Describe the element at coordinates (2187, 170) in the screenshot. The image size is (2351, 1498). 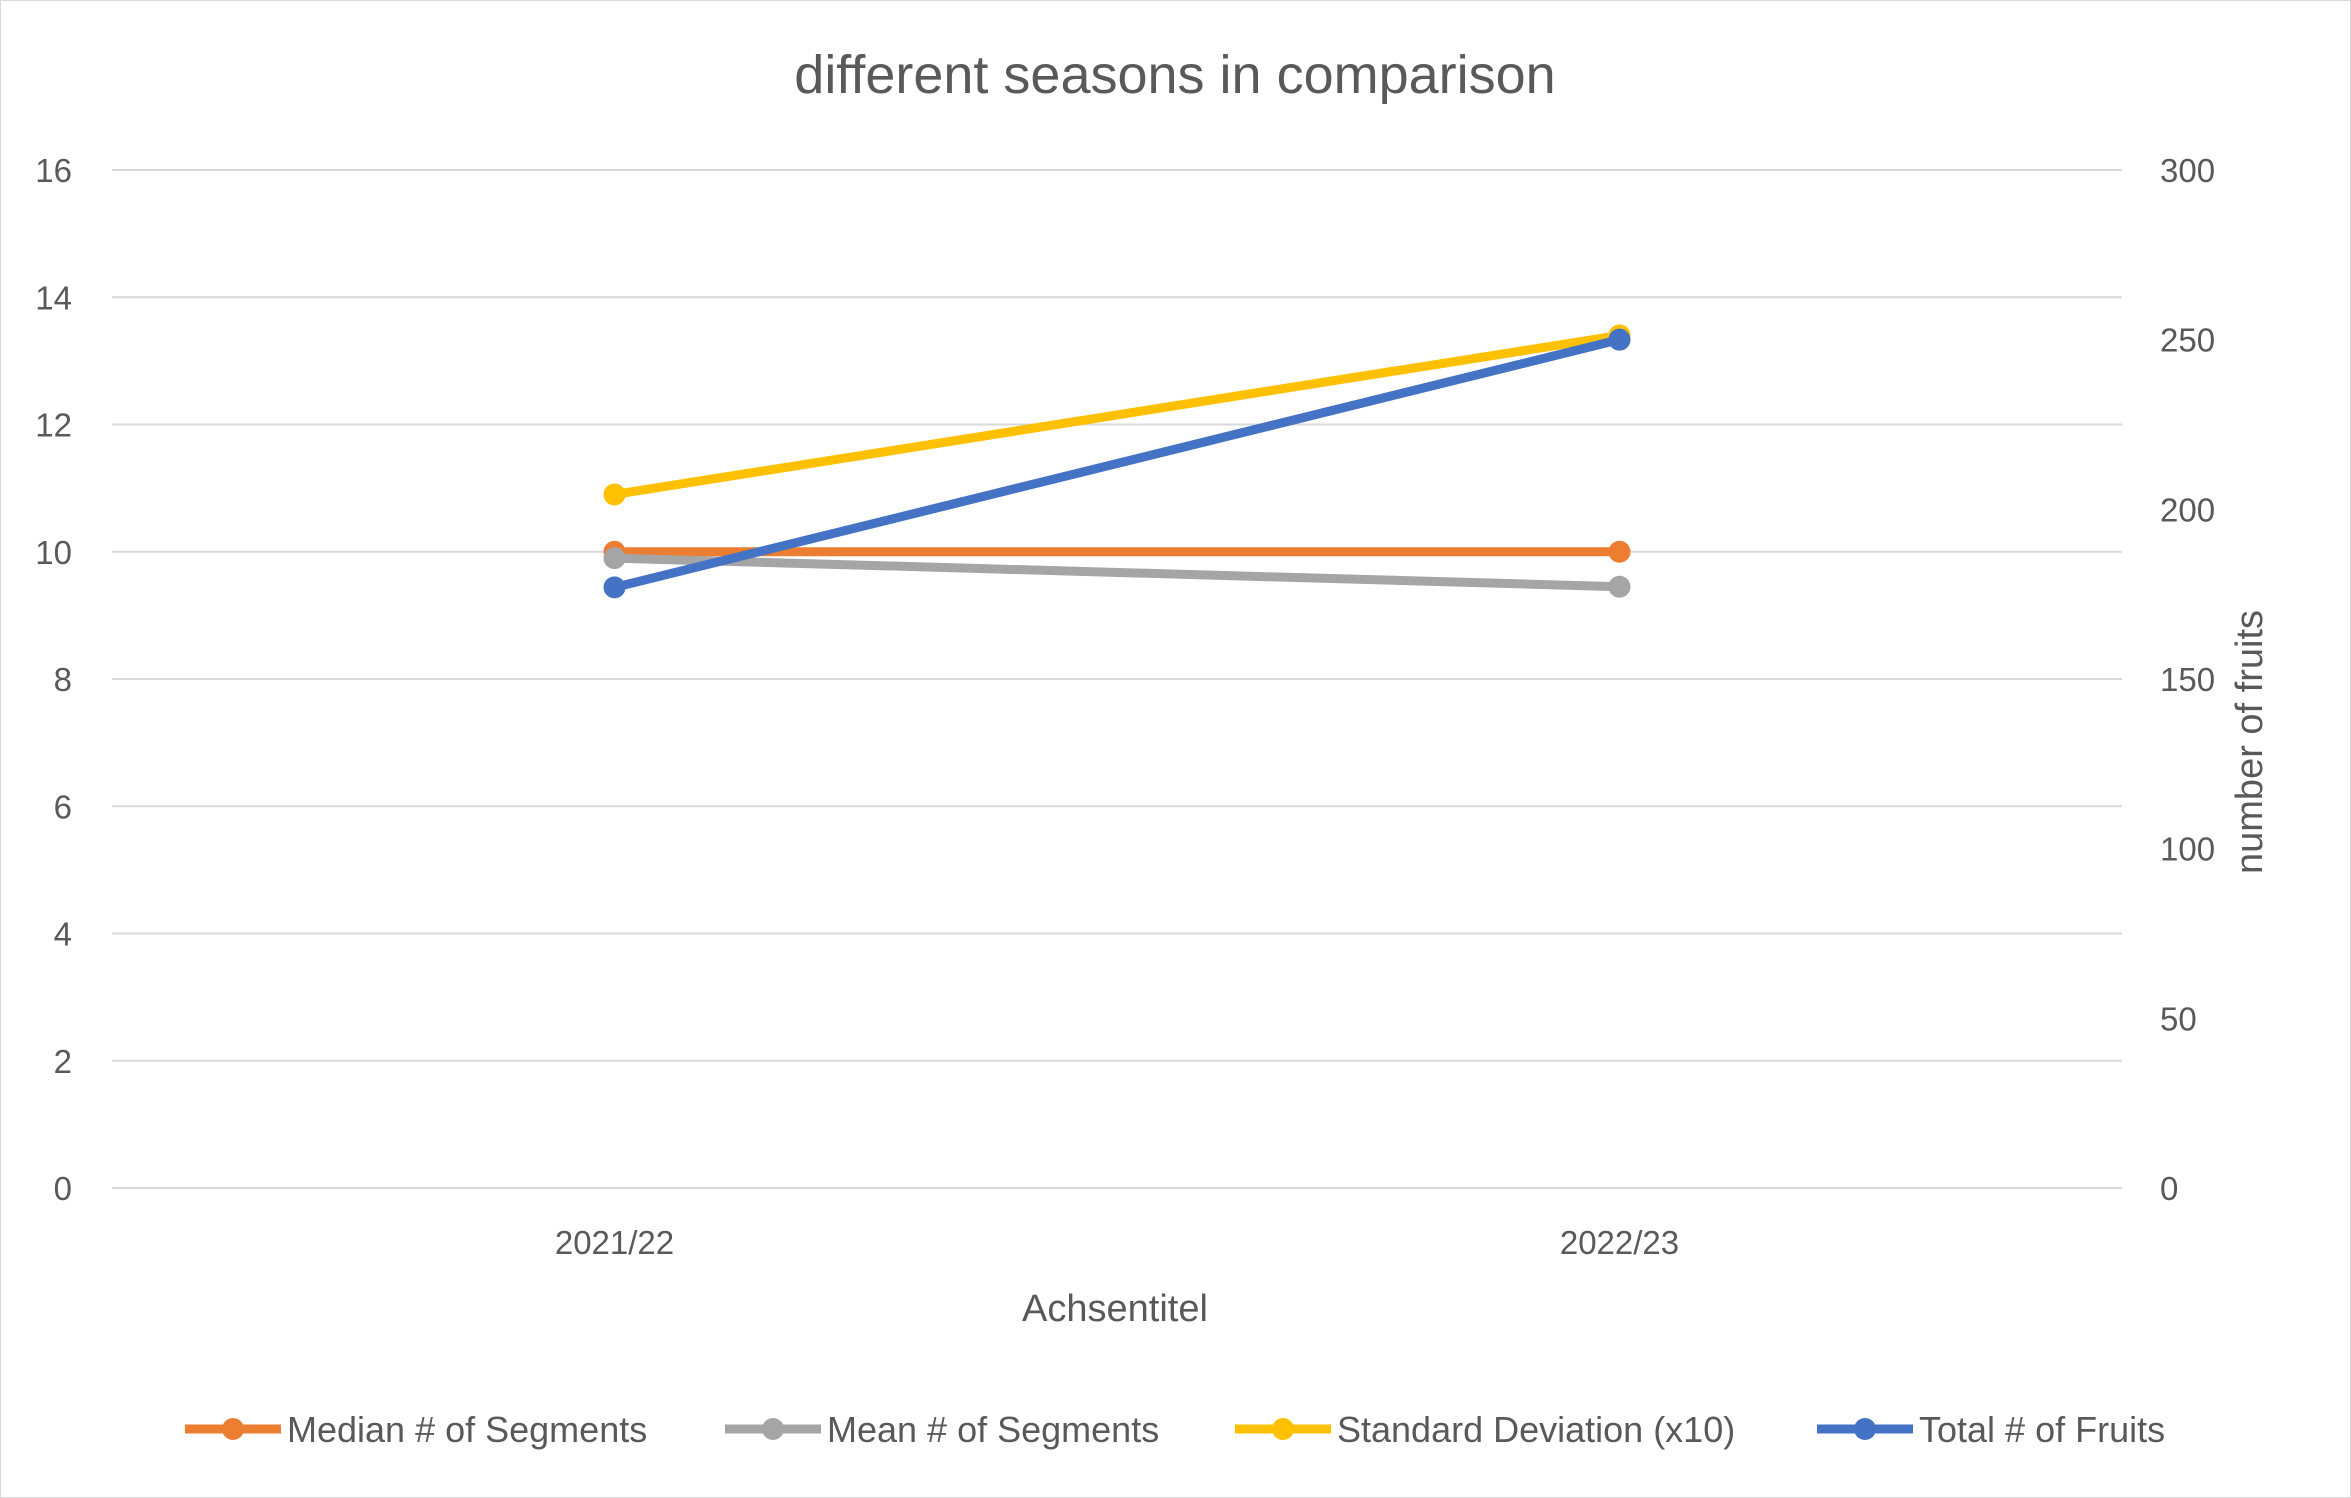
I see `right-tick-label: 300` at that location.